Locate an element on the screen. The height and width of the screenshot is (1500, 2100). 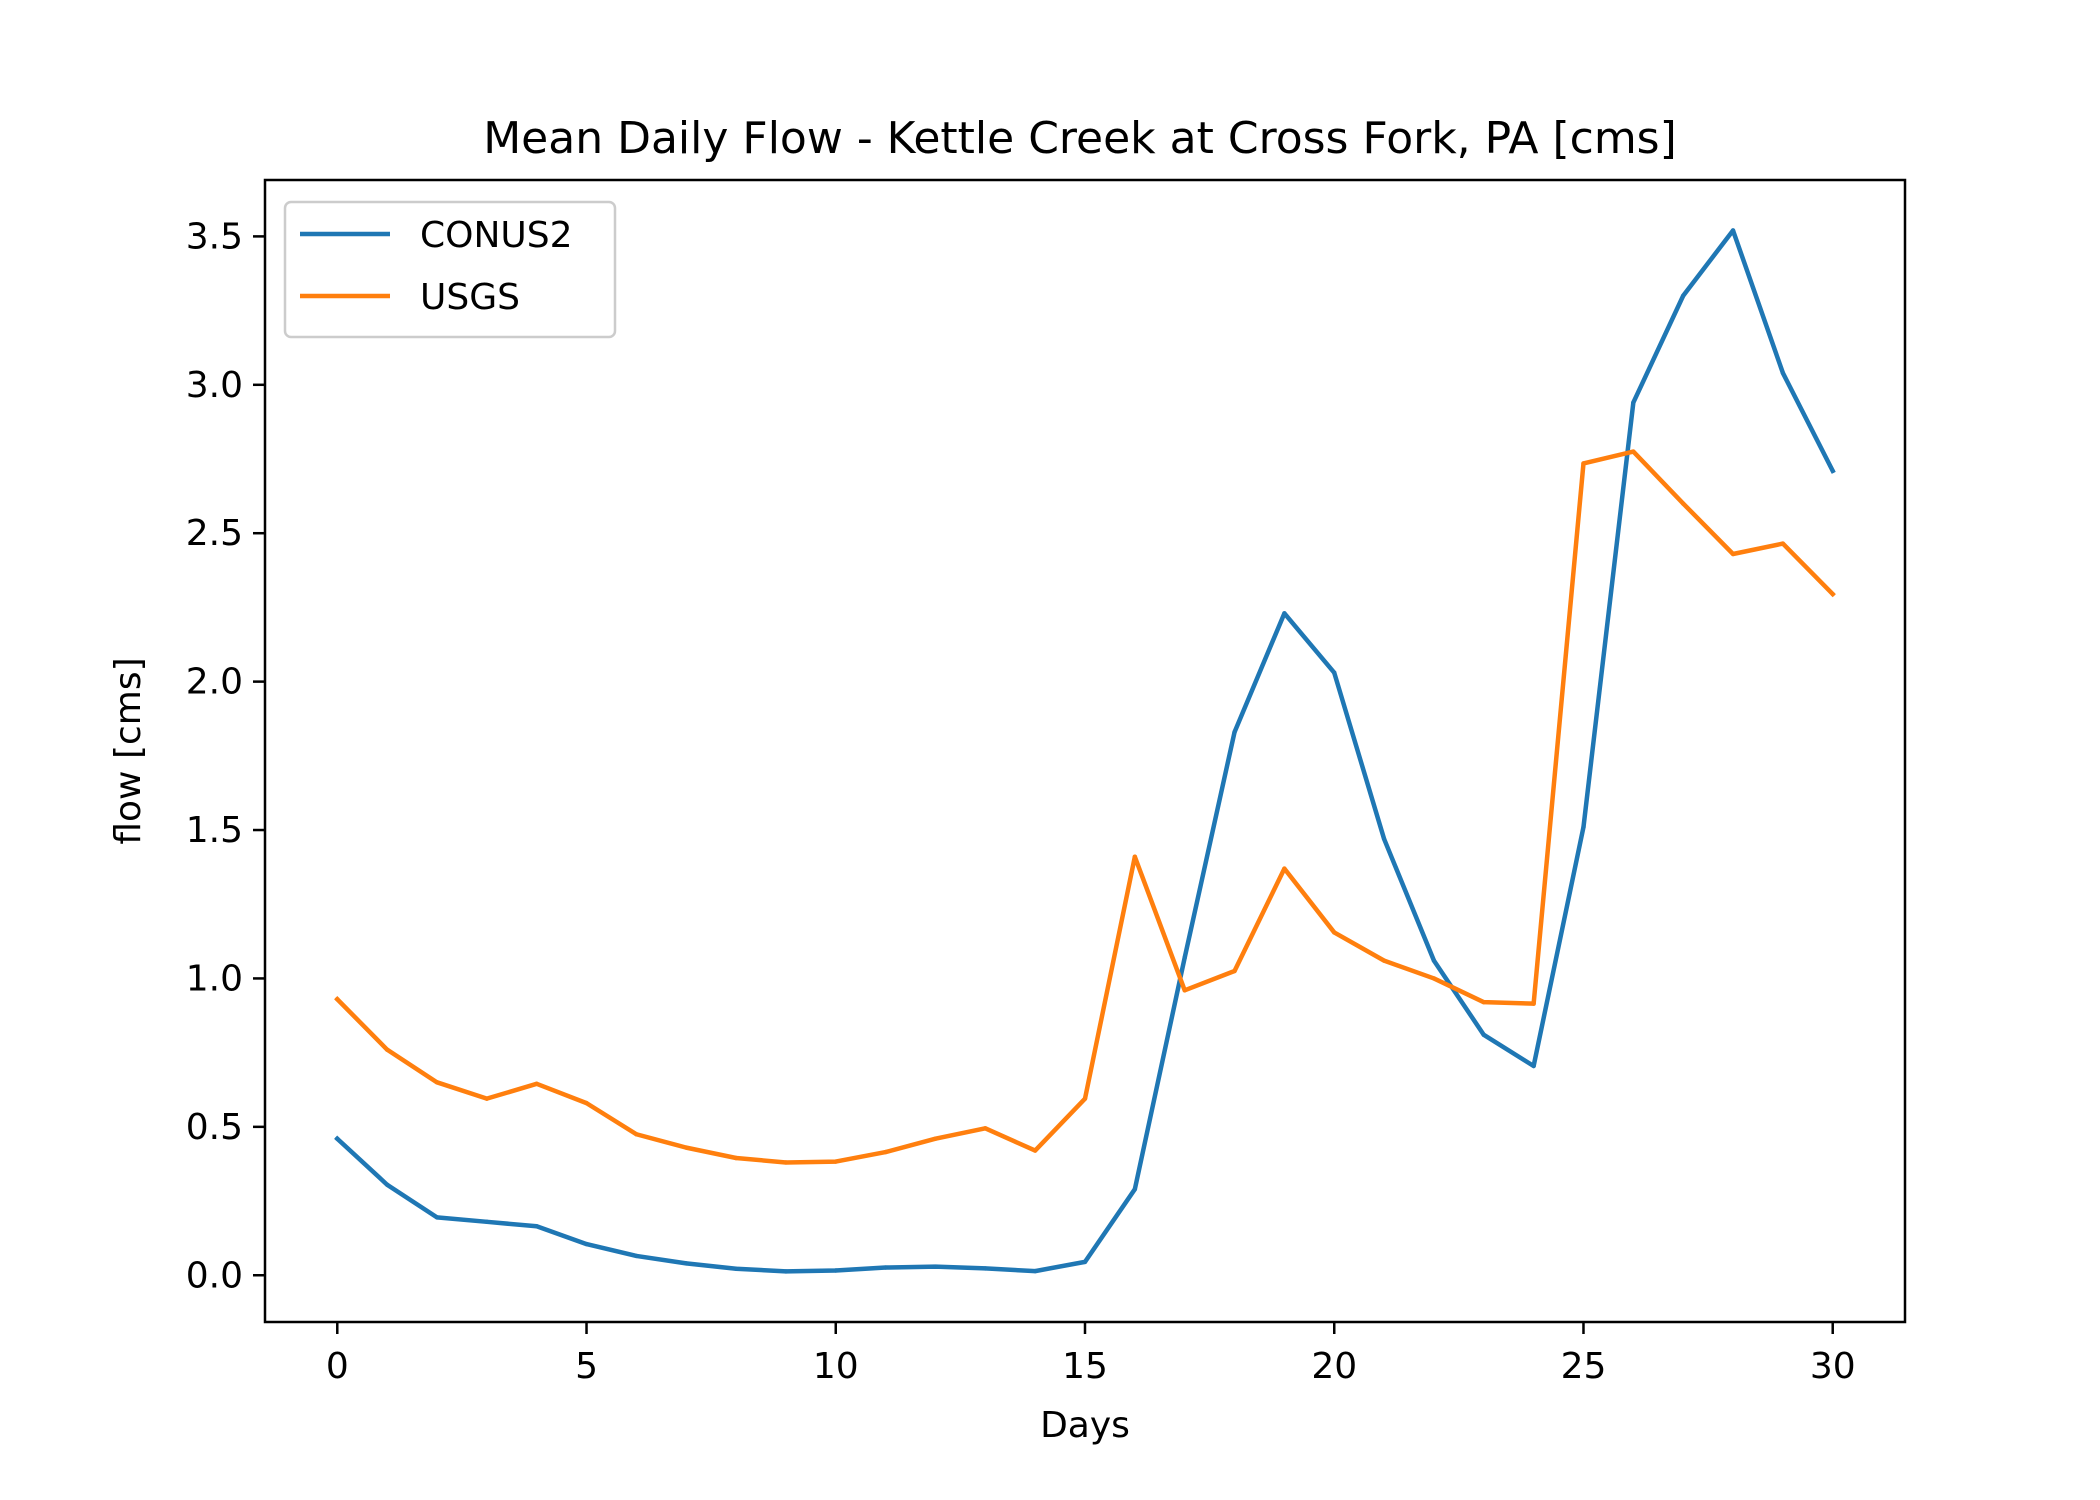
legend: CONUS2 USGS is located at coordinates (450, 269).